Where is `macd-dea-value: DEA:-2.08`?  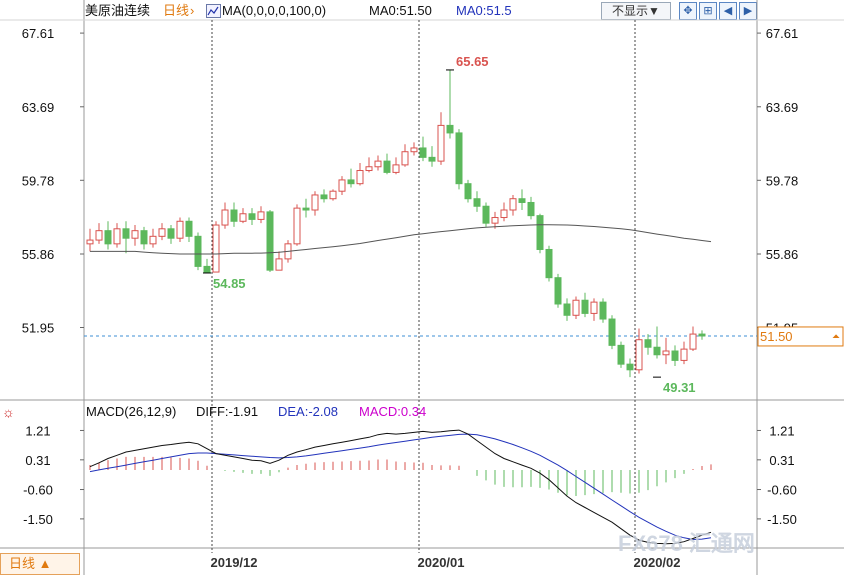
macd-dea-value: DEA:-2.08 is located at coordinates (308, 411).